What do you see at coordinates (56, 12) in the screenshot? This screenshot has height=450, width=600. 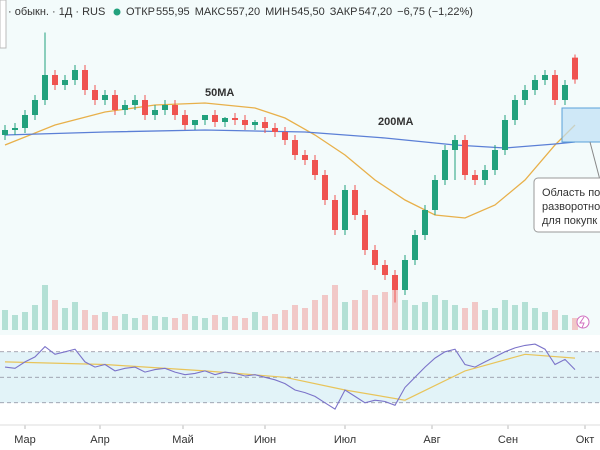 I see `symbol: · обыкн. · 1Д · RUS` at bounding box center [56, 12].